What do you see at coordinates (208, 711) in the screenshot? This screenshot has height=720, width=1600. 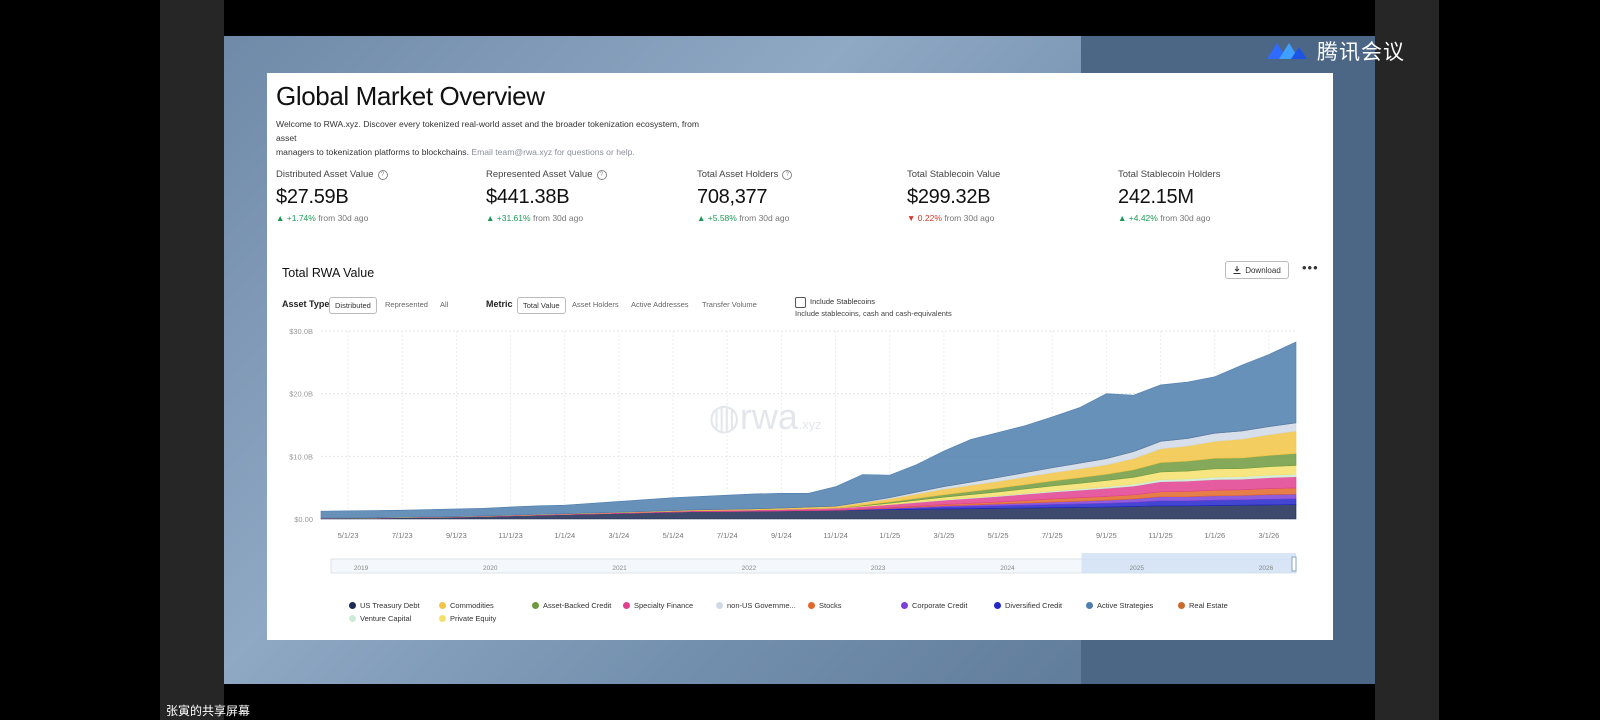 I see `screen-share-label: 张寅的共享屏幕` at bounding box center [208, 711].